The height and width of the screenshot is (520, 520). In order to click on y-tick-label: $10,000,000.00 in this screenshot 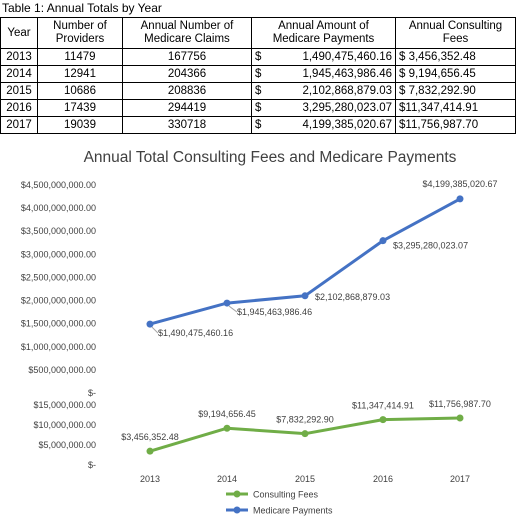, I will do `click(64, 425)`.